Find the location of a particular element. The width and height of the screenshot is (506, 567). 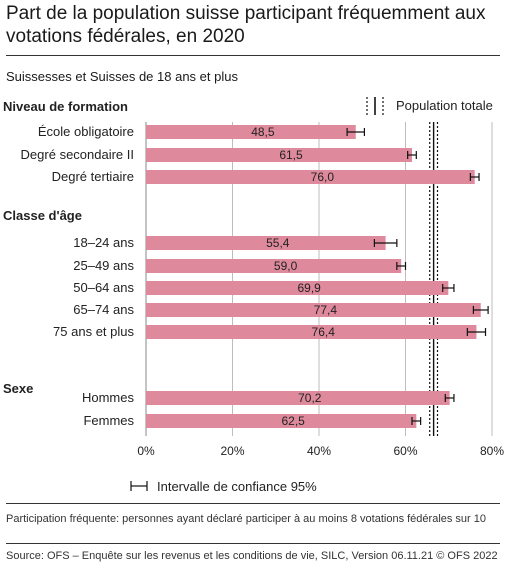

bar-value-label: 61,5 is located at coordinates (291, 155).